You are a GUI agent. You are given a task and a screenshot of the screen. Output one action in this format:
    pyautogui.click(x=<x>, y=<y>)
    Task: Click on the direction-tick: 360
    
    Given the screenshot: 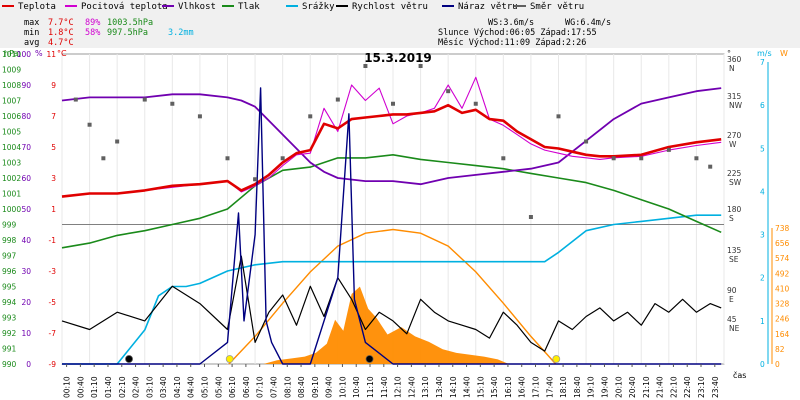 What is the action you would take?
    pyautogui.click(x=734, y=59)
    